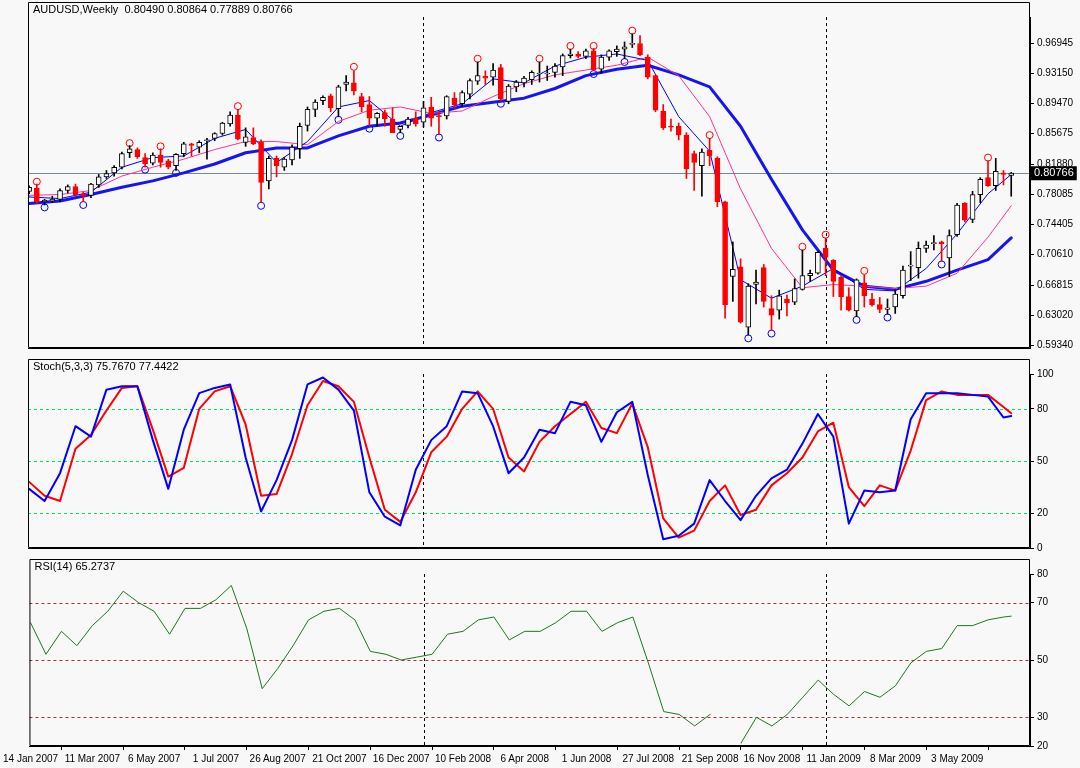  What do you see at coordinates (340, 758) in the screenshot?
I see `x-tick-label: 21 Oct 2007` at bounding box center [340, 758].